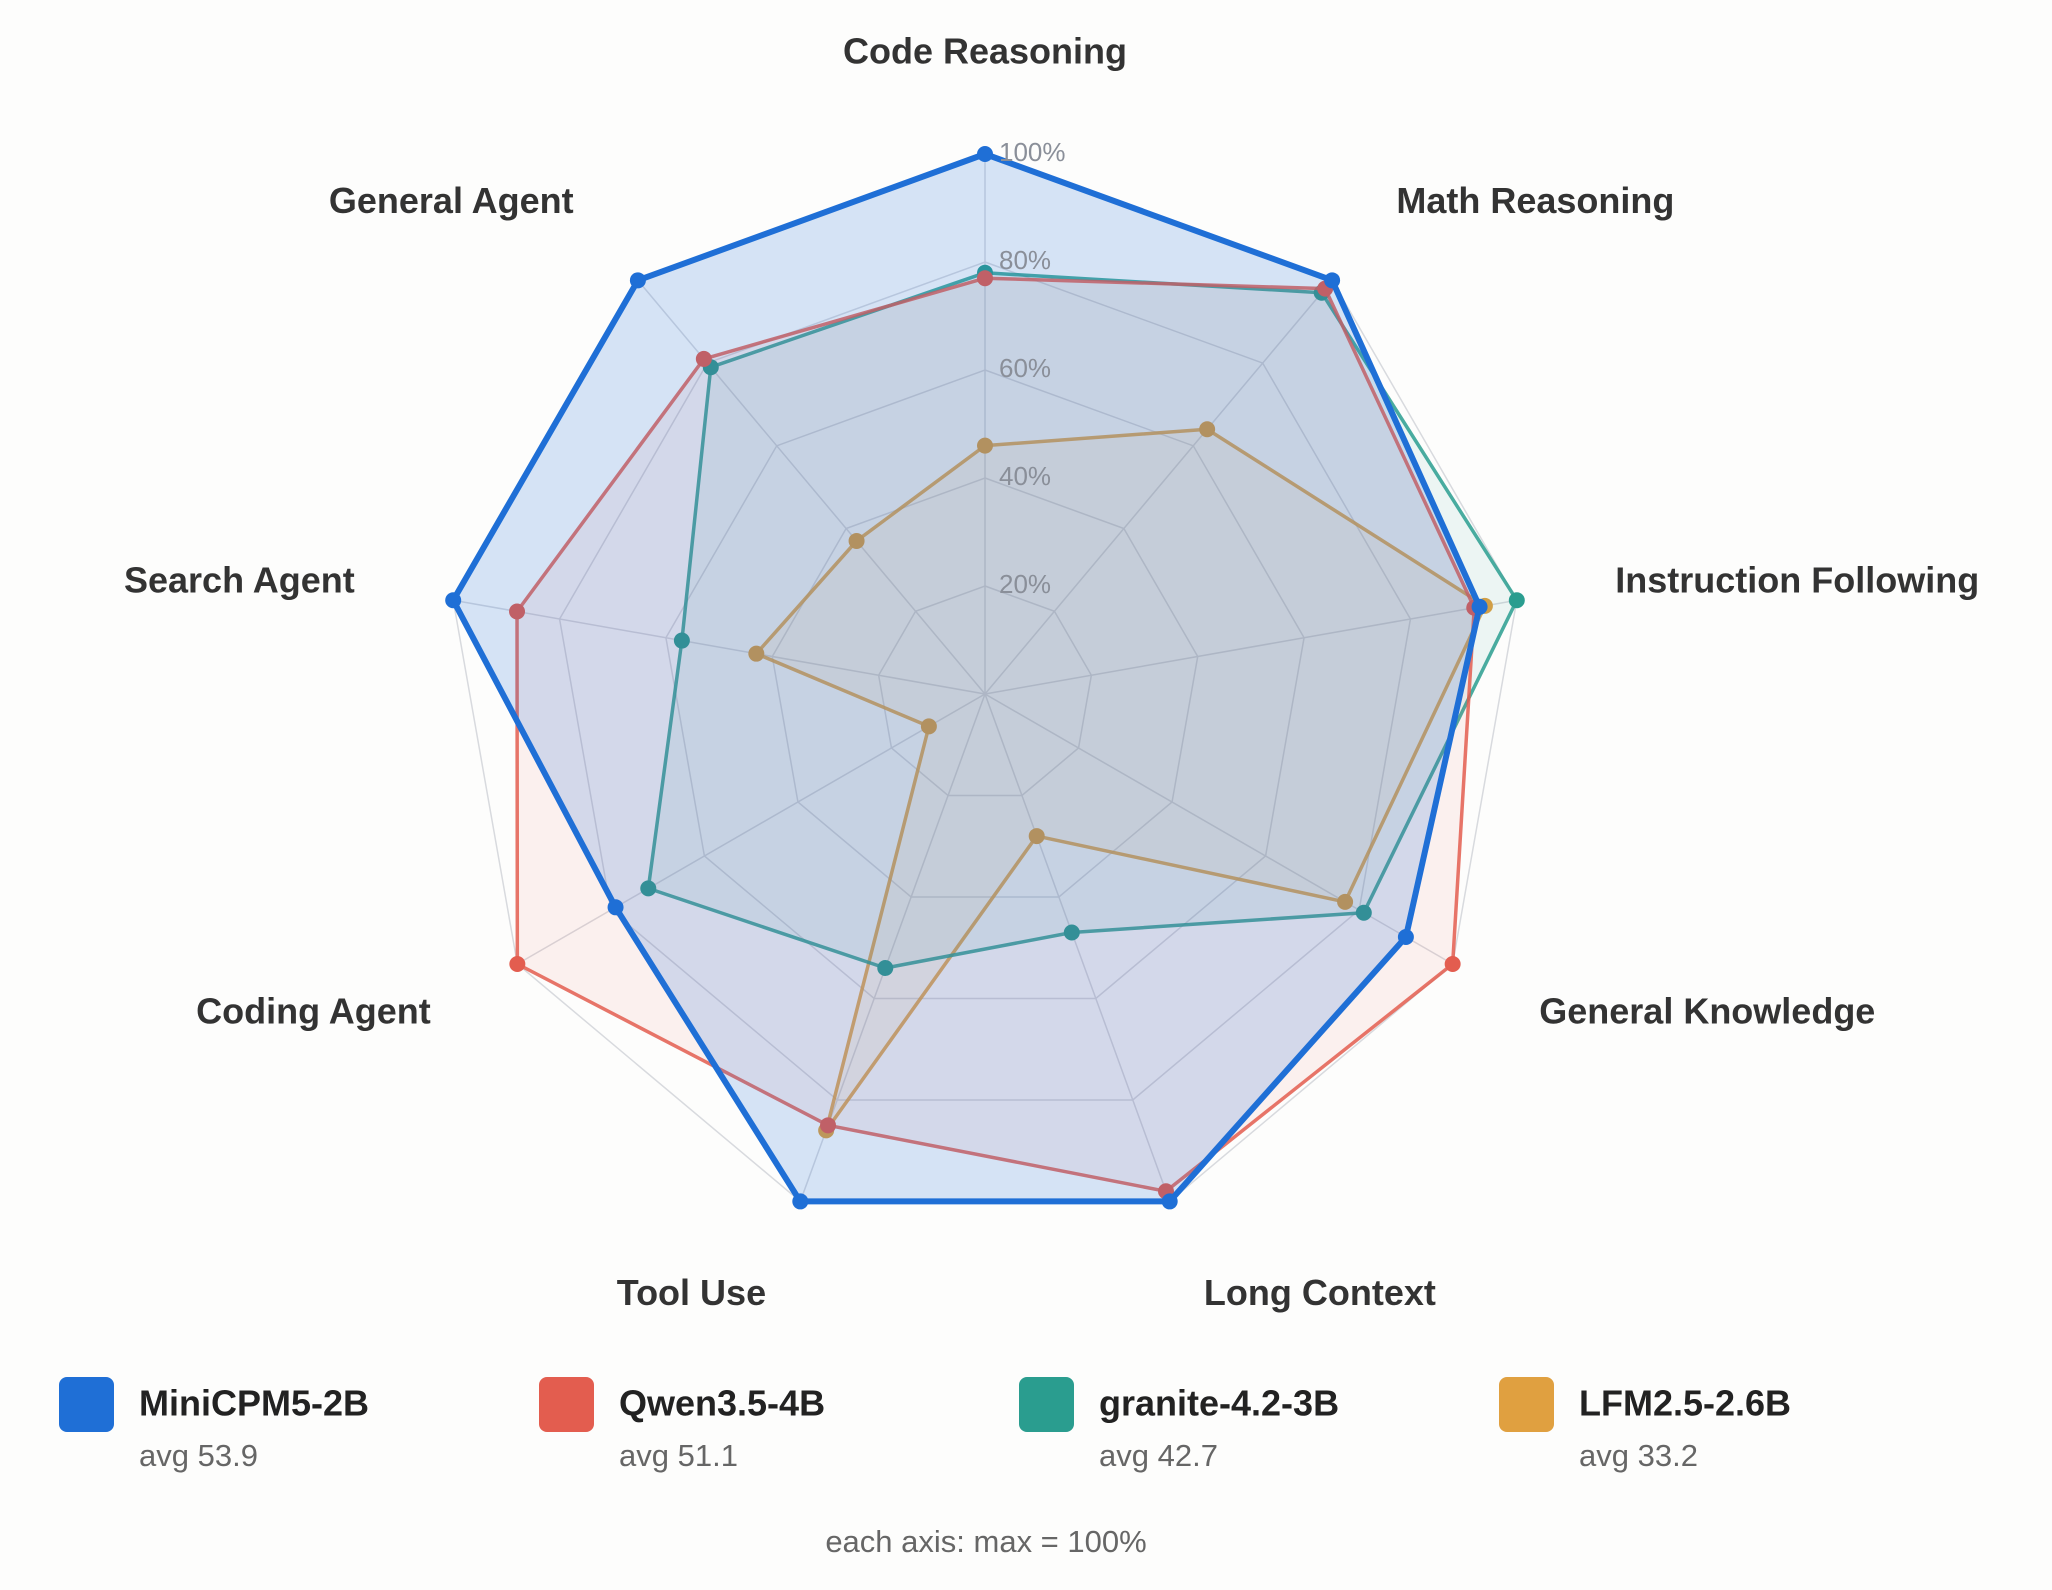 This screenshot has width=2052, height=1590. Describe the element at coordinates (1535, 200) in the screenshot. I see `axis-label: Math Reasoning` at that location.